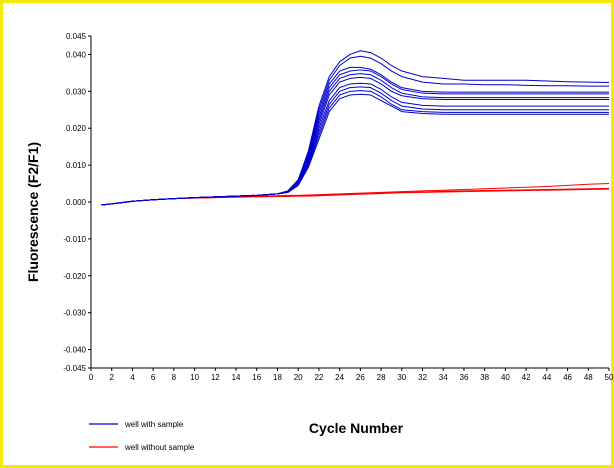  Describe the element at coordinates (339, 377) in the screenshot. I see `x-tick-label: 24` at that location.